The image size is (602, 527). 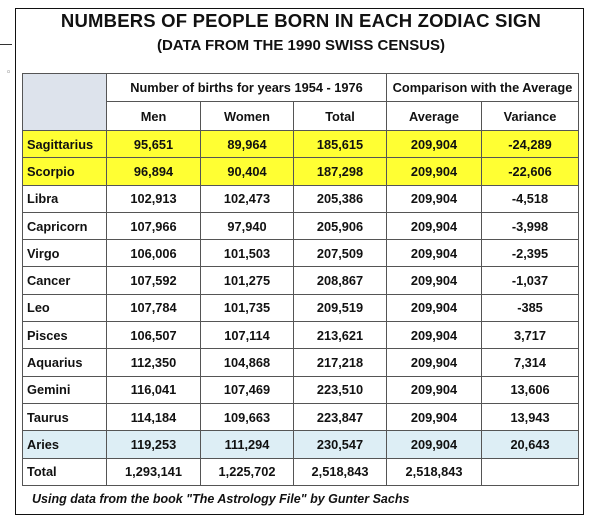 I want to click on variance-cell: 13,943, so click(x=530, y=417).